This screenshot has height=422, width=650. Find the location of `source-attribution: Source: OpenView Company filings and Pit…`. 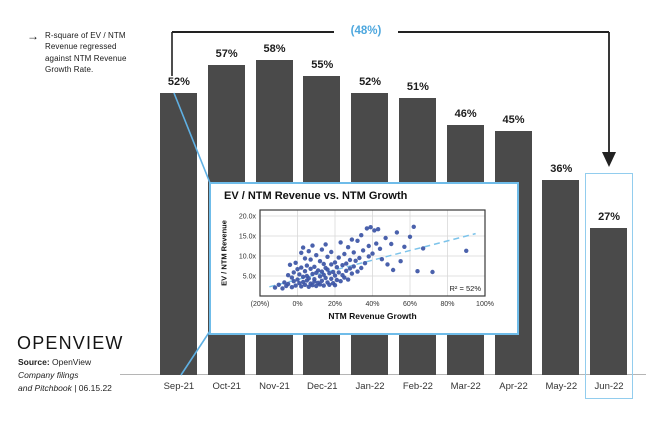

source-attribution: Source: OpenView Company filings and Pit… is located at coordinates (65, 375).